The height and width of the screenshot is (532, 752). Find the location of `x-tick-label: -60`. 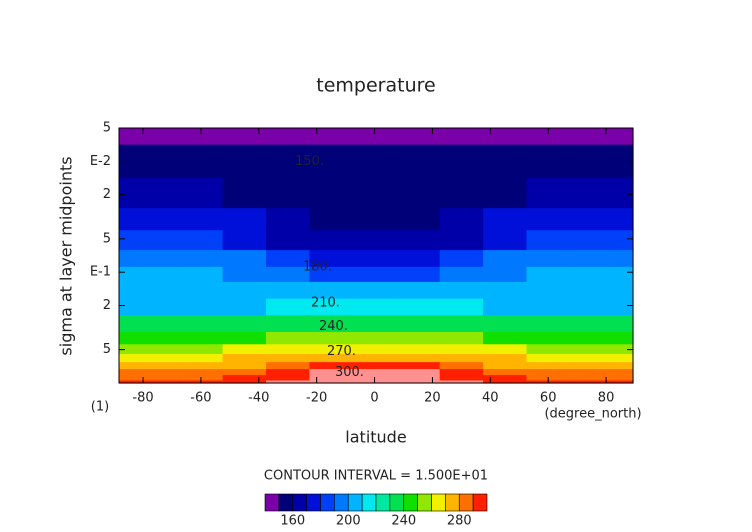

x-tick-label: -60 is located at coordinates (200, 398).